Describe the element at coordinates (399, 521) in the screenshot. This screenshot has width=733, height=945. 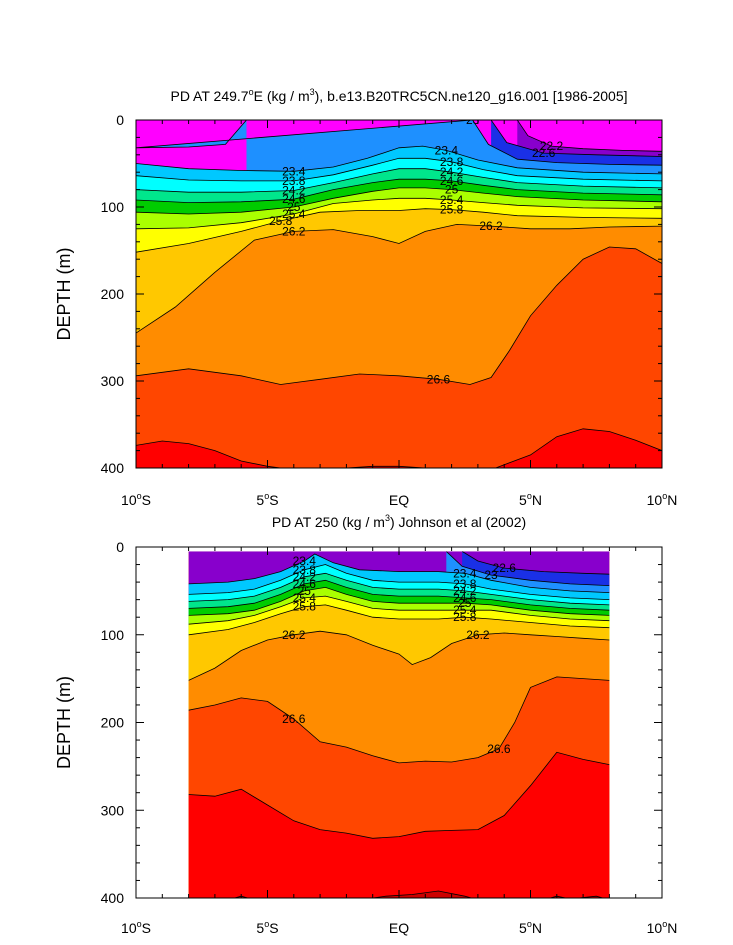
I see `panel-title: PD AT 250 (kg / m3) Johnson et al (2002)` at that location.